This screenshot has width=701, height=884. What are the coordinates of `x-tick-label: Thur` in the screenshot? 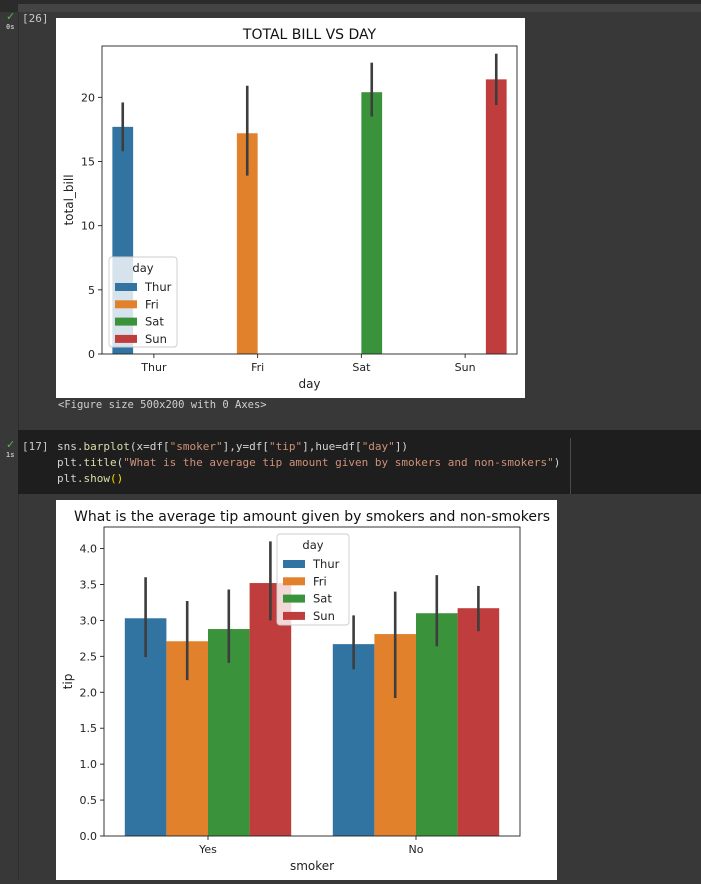 It's located at (153, 367).